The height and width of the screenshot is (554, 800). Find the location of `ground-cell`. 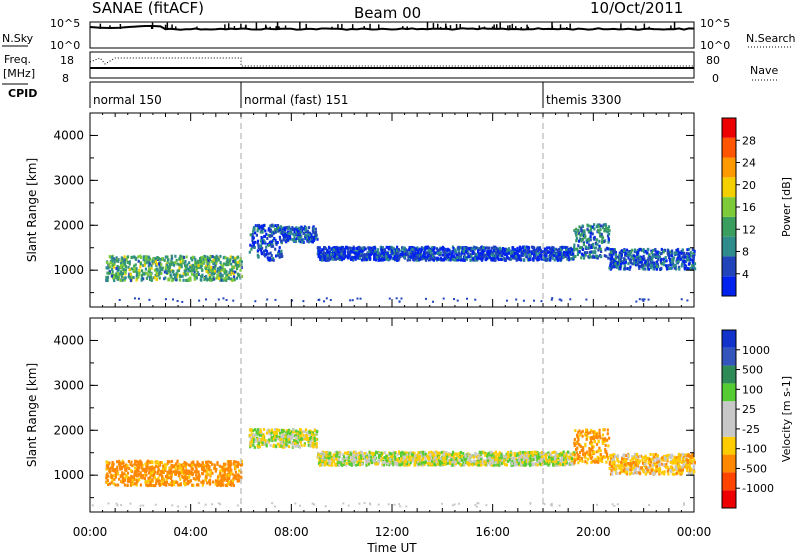

ground-cell is located at coordinates (199, 300).